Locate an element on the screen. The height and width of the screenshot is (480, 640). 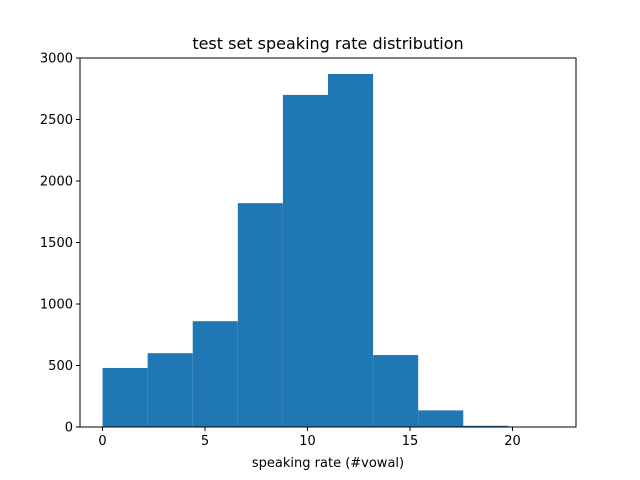
chart-title: test set speaking rate distribution is located at coordinates (327, 43).